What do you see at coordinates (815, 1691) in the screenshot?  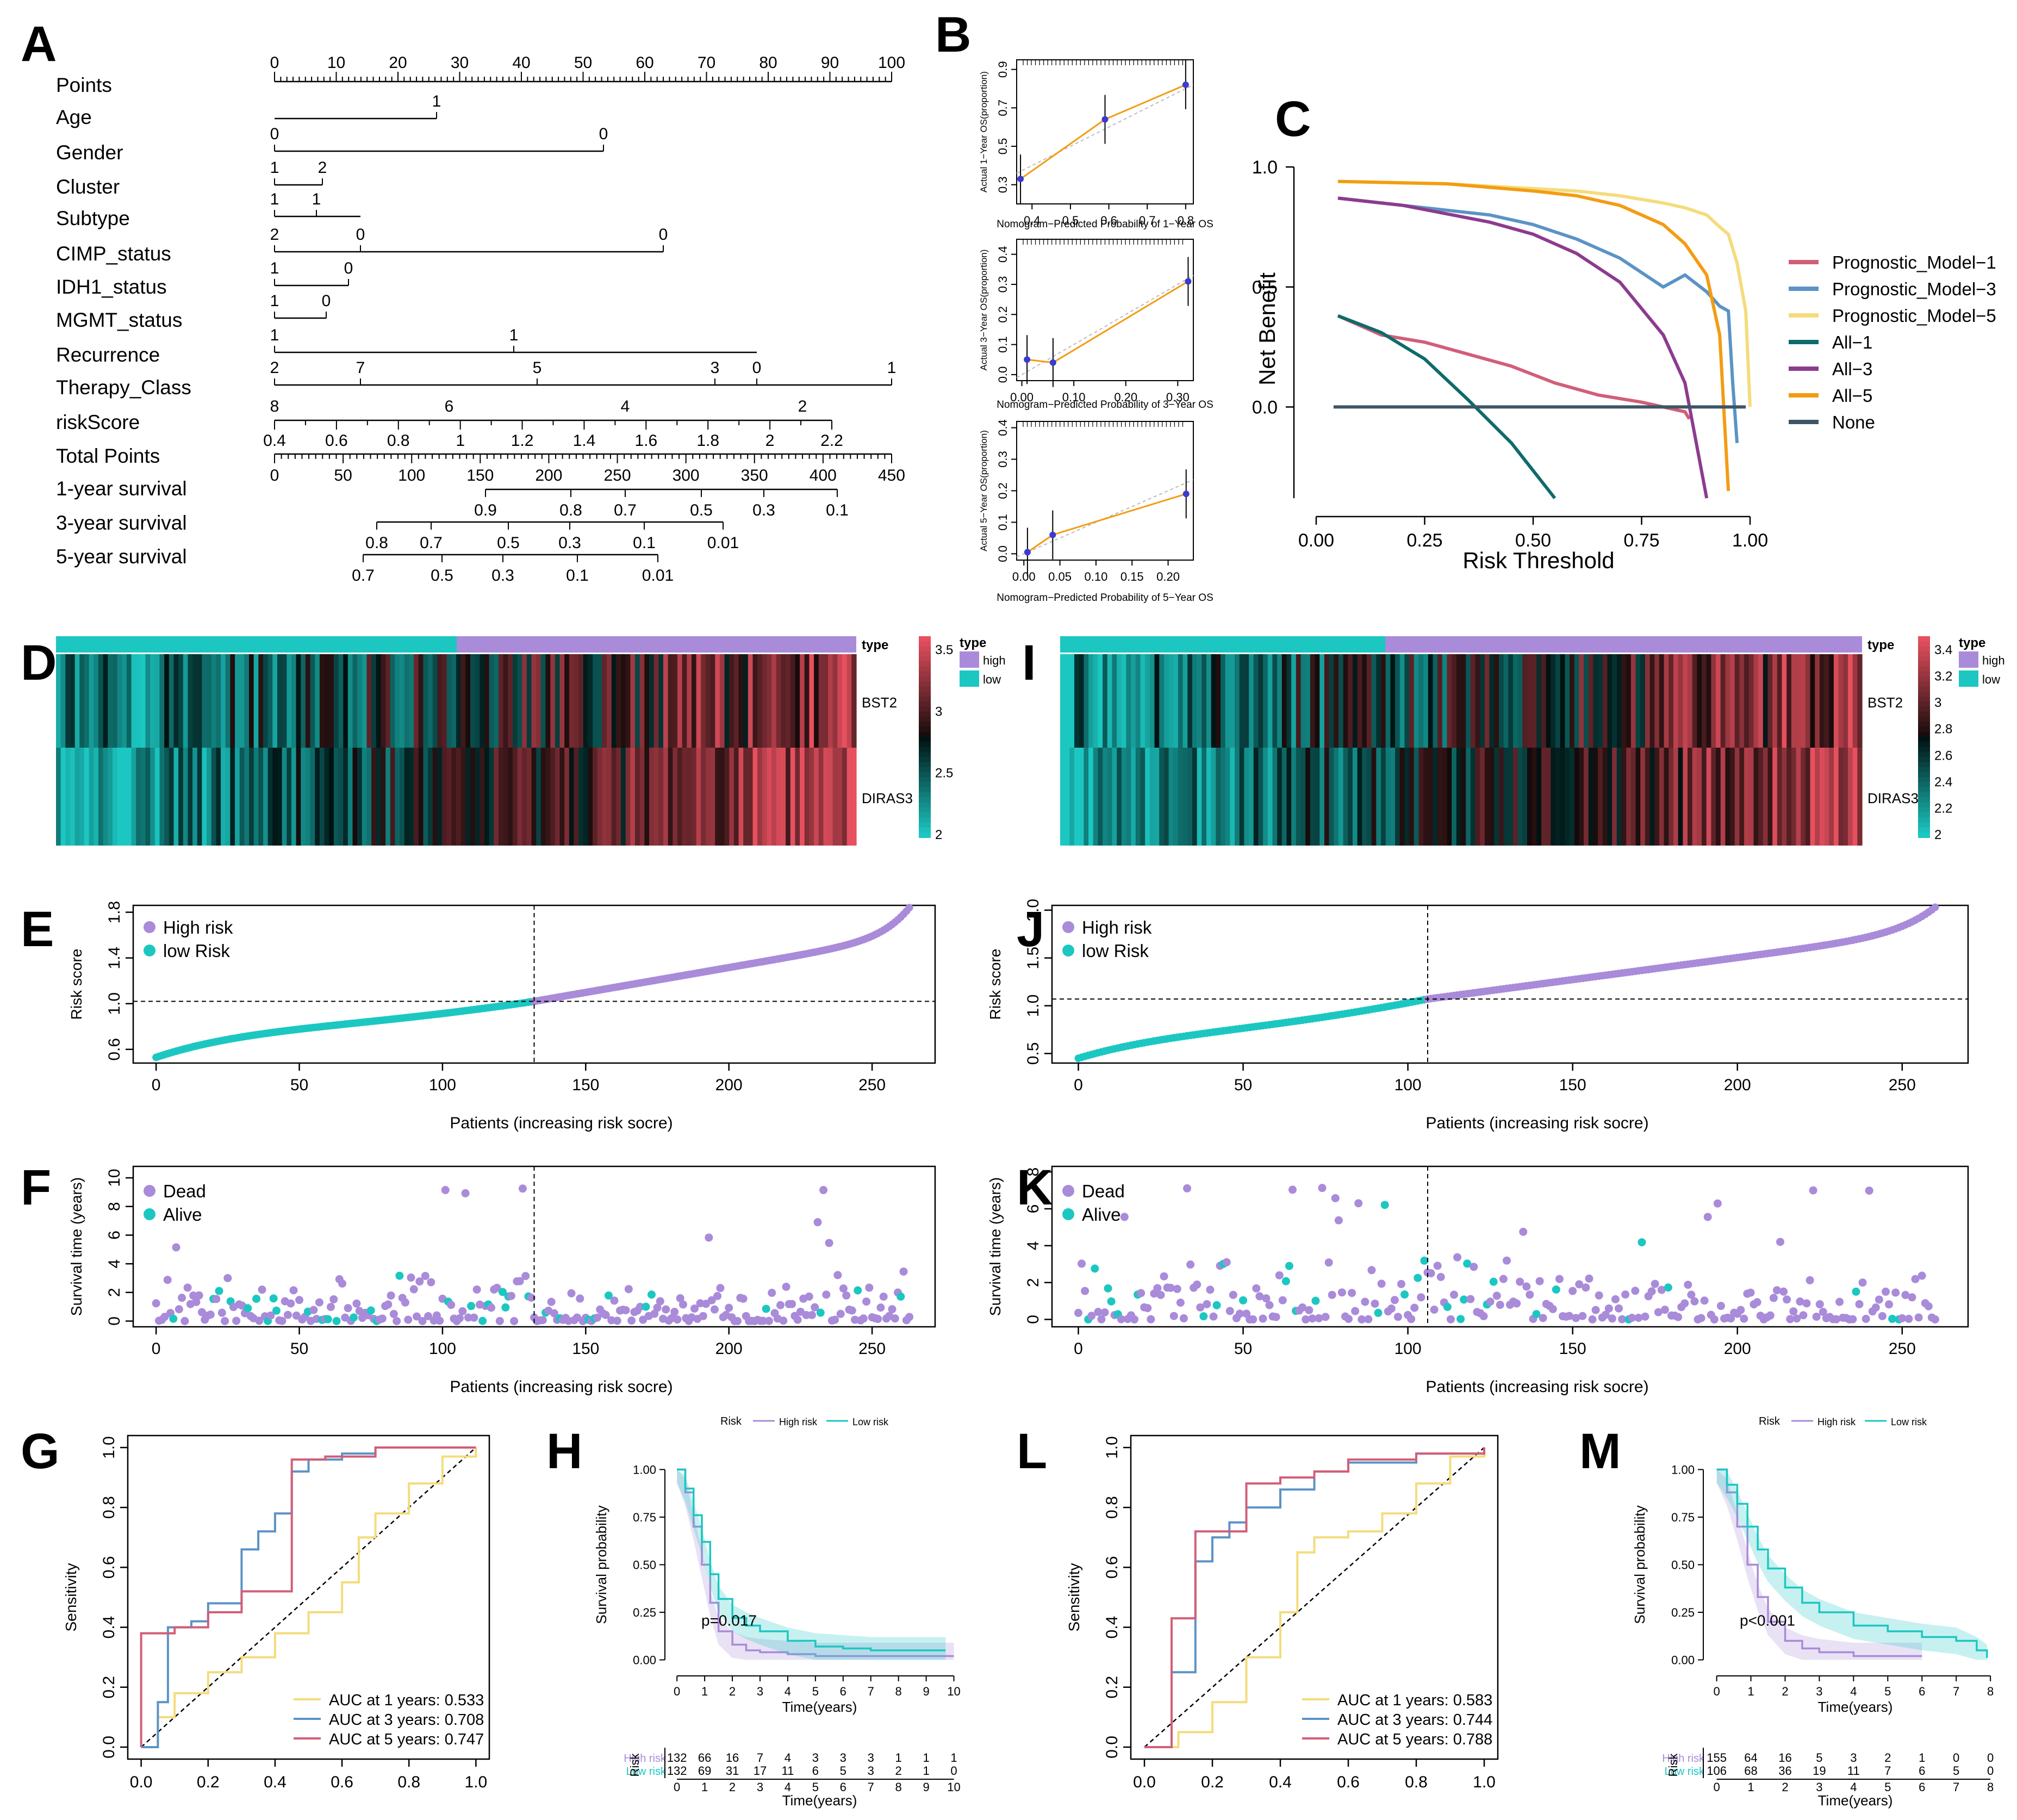 I see `km-xtick-label: 5` at bounding box center [815, 1691].